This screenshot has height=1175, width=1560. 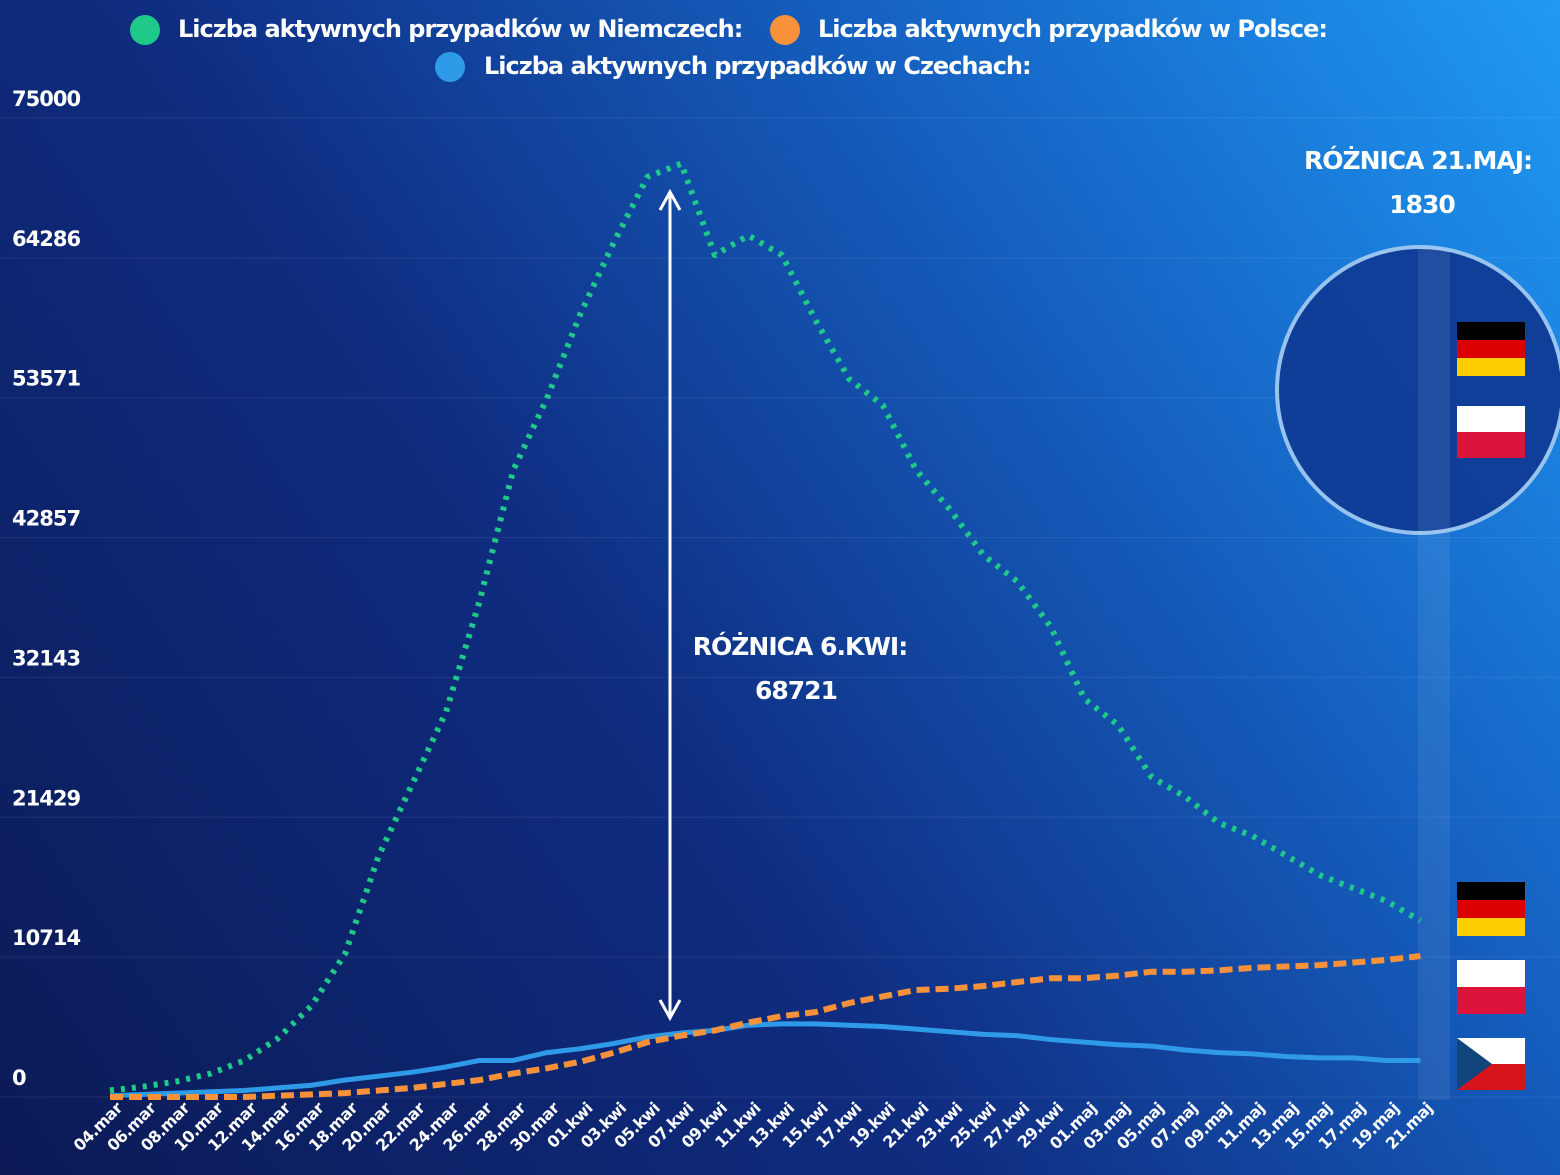 What do you see at coordinates (460, 29) in the screenshot?
I see `legend-label: Liczba aktywnych przypadków w Niemczech:` at bounding box center [460, 29].